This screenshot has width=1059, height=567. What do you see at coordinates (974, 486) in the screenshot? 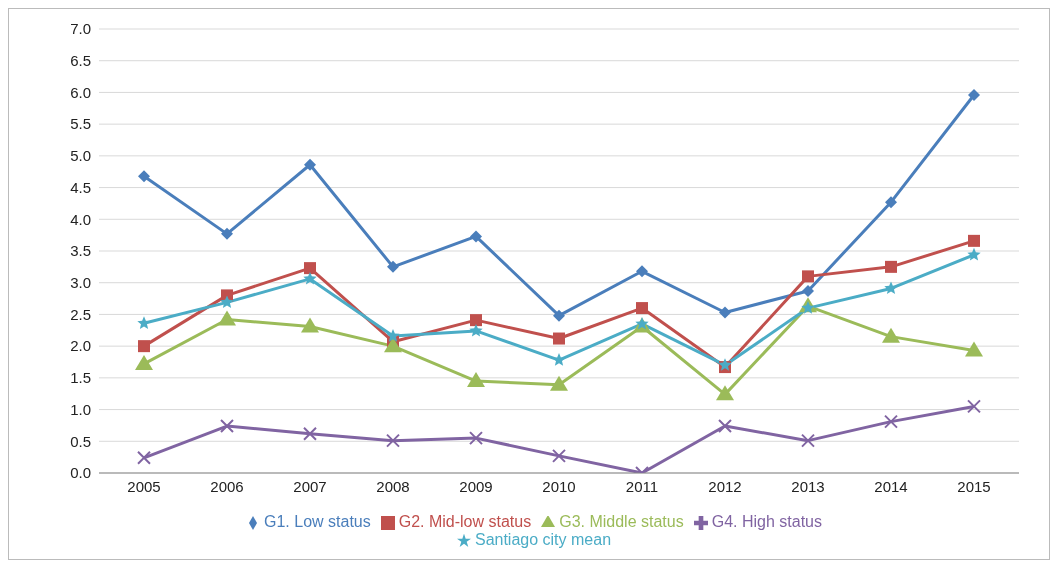
I see `x-tick-label: 2015` at bounding box center [974, 486].